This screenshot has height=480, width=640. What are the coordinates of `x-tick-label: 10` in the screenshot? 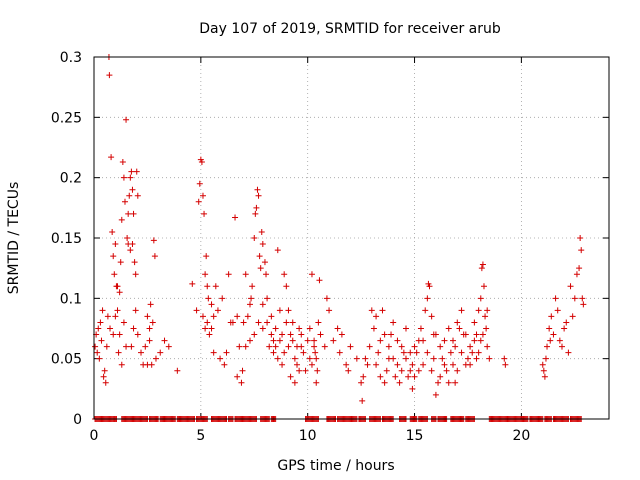 It's located at (308, 436).